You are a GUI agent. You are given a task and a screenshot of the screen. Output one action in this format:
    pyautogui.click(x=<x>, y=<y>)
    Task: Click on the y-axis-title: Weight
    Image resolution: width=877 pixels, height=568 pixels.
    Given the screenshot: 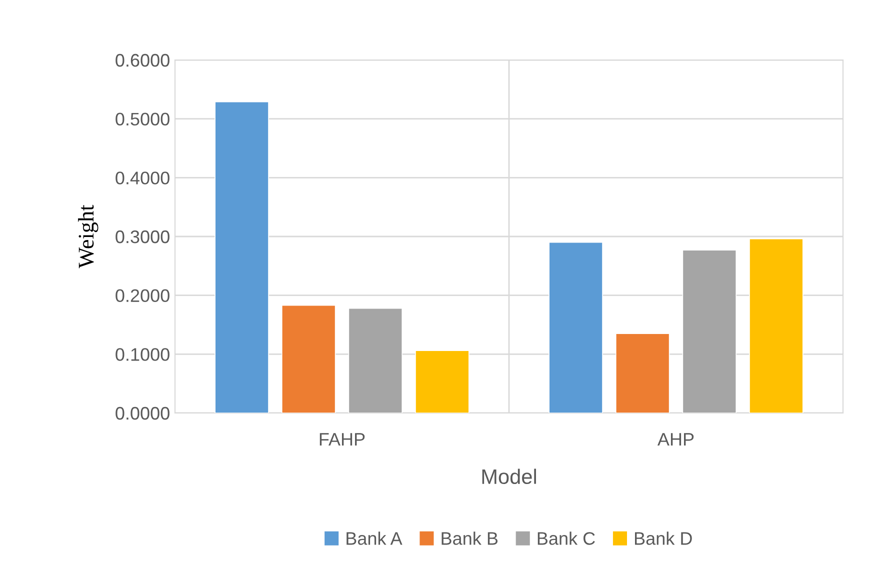 What is the action you would take?
    pyautogui.click(x=88, y=236)
    